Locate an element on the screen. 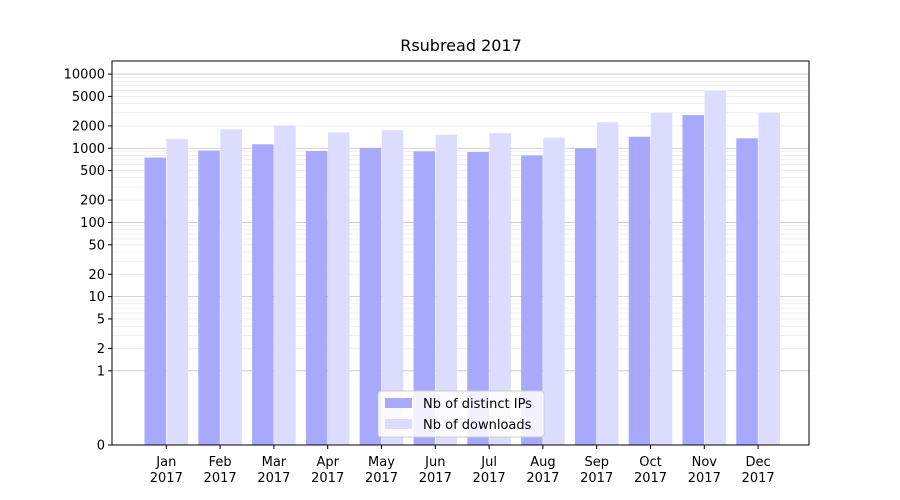 The image size is (900, 500). legend-label-downloads: Nb of downloads is located at coordinates (477, 425).